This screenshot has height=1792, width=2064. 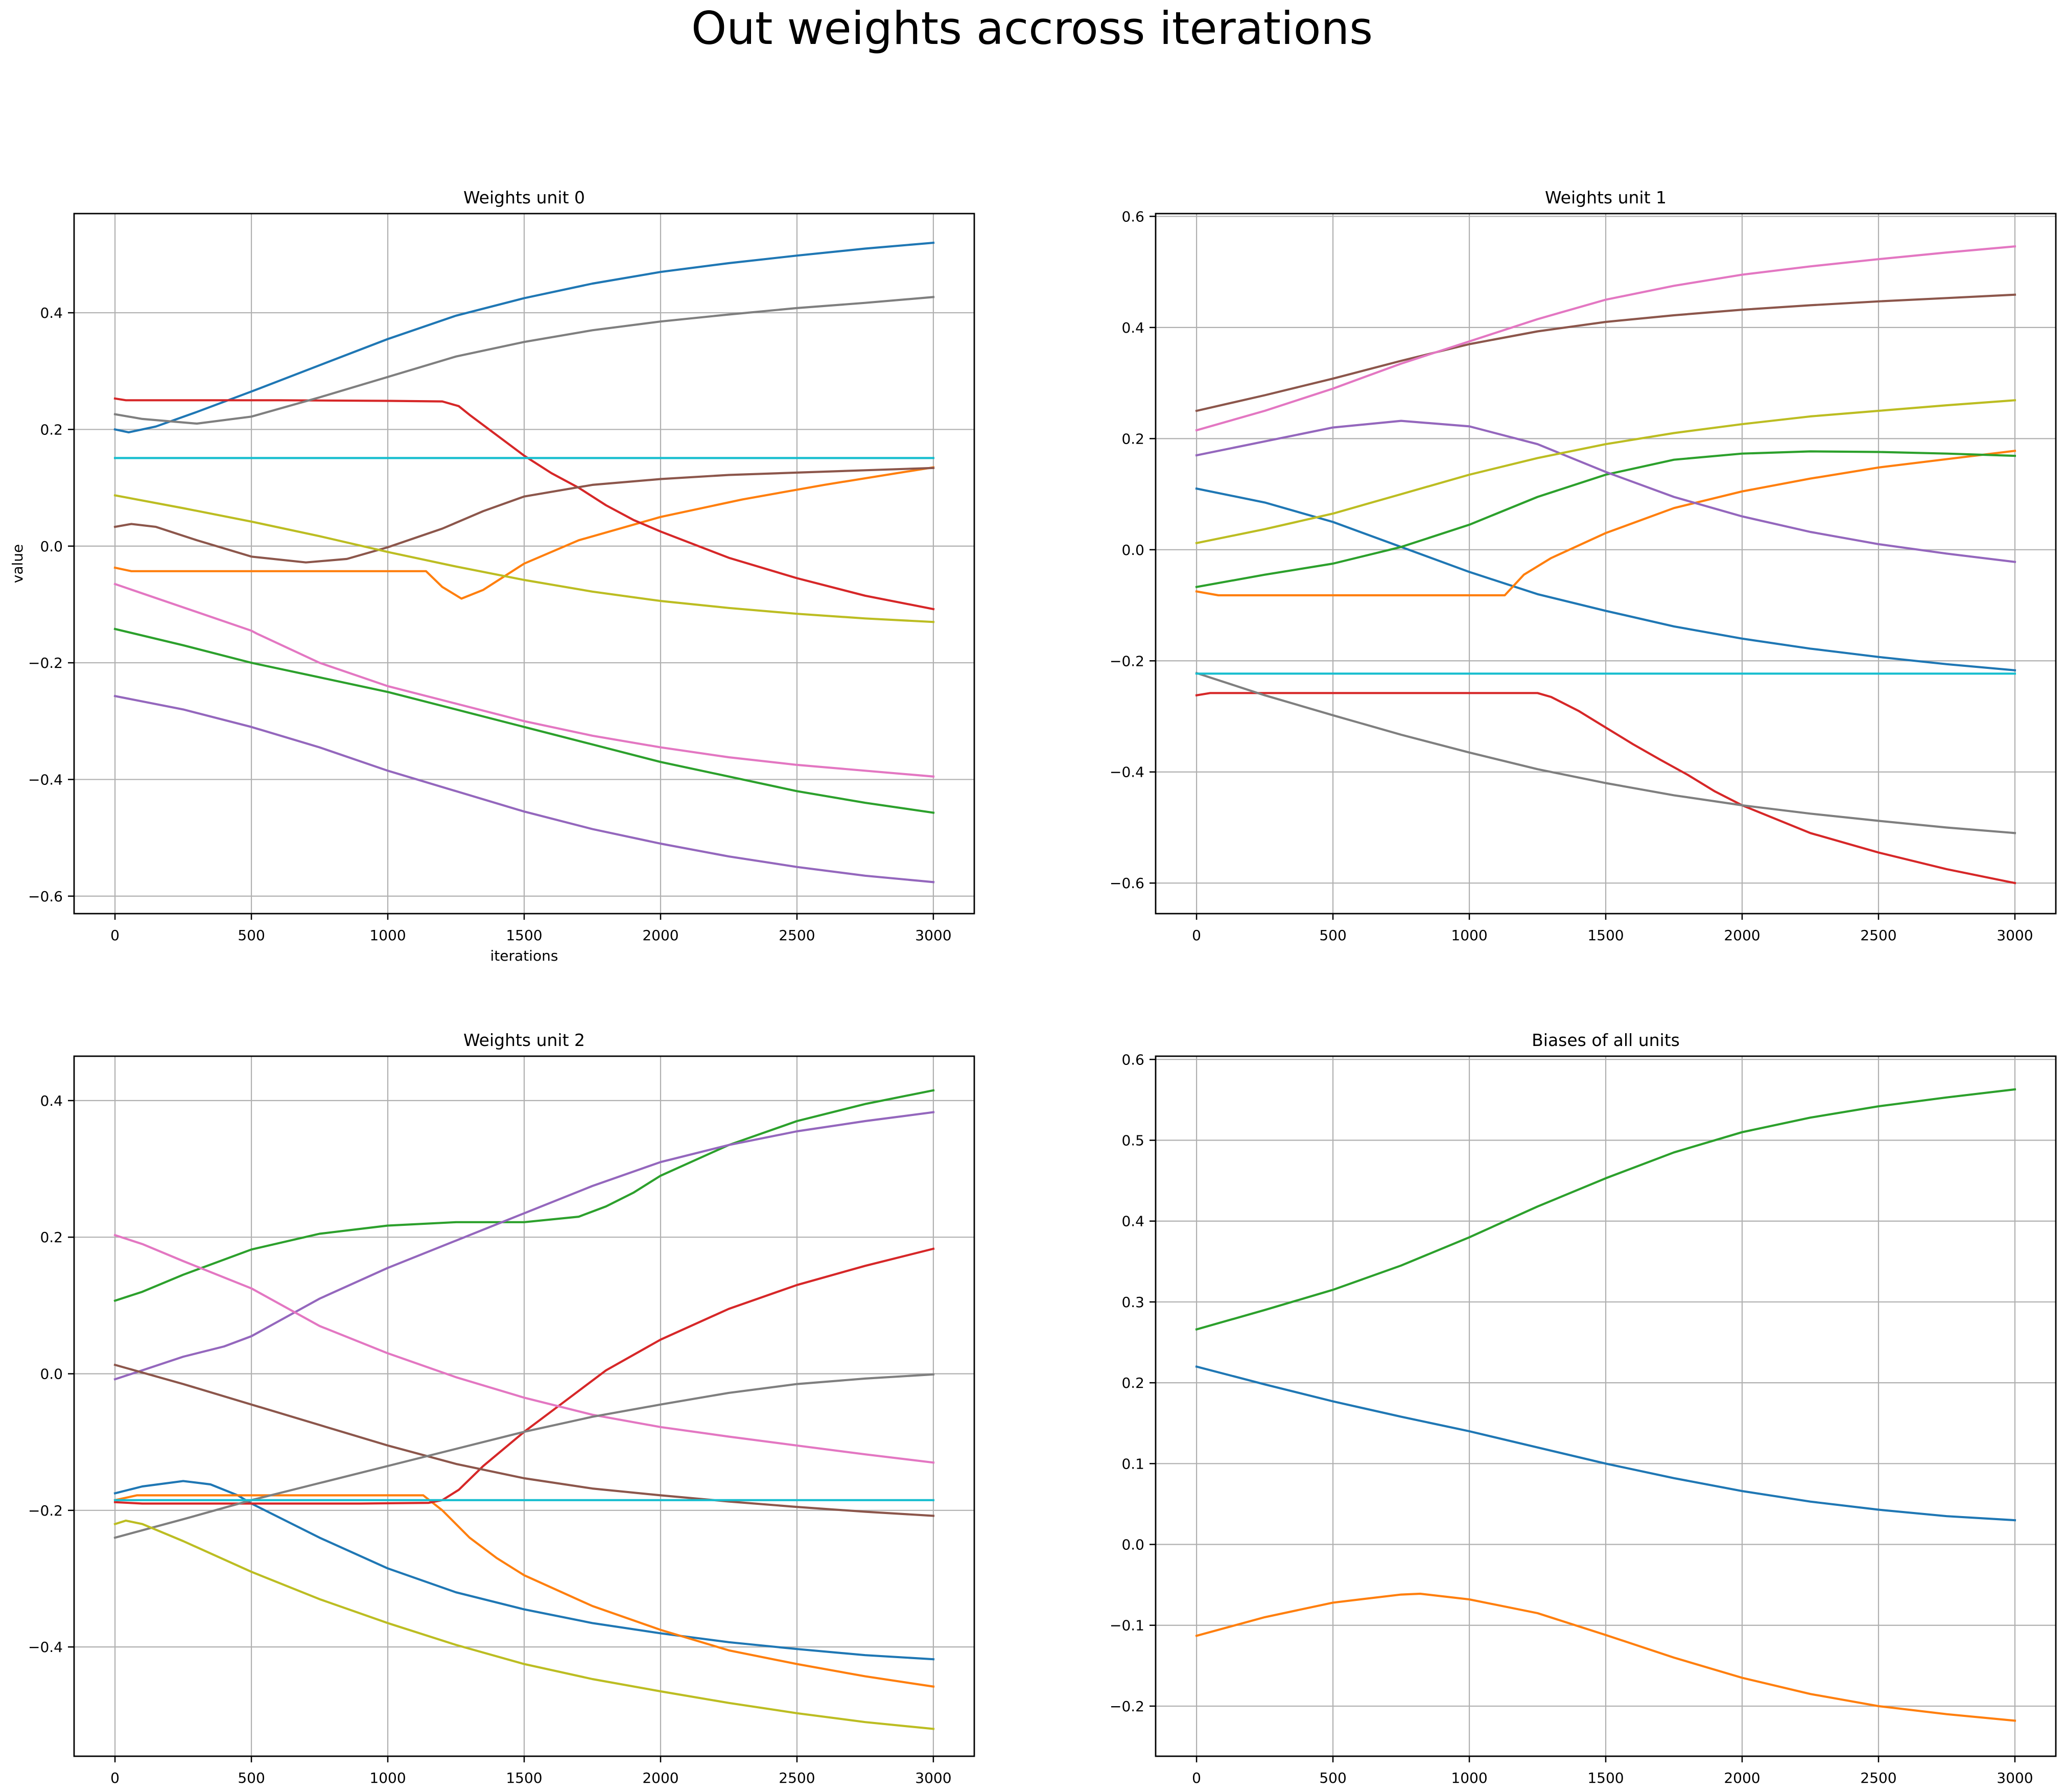 What do you see at coordinates (1032, 28) in the screenshot?
I see `figure-title: Out weights accross iterations` at bounding box center [1032, 28].